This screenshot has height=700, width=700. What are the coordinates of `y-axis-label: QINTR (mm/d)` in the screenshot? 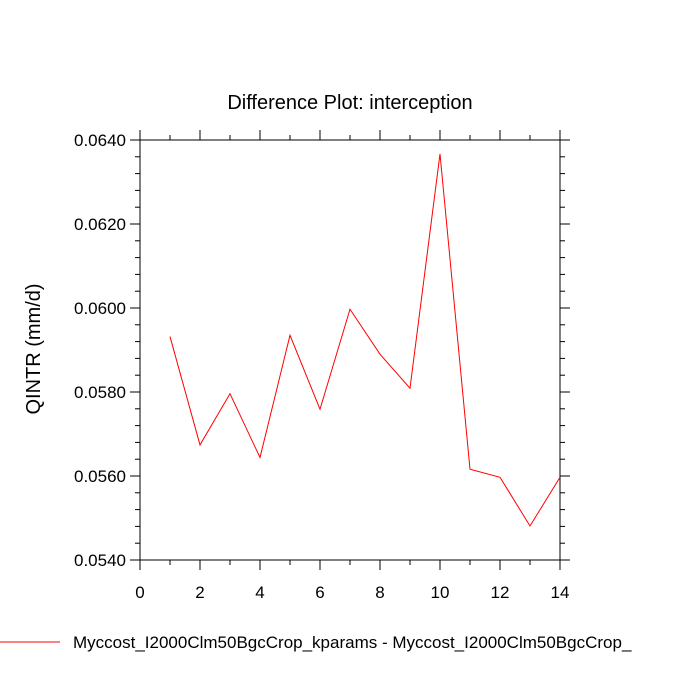 It's located at (34, 348).